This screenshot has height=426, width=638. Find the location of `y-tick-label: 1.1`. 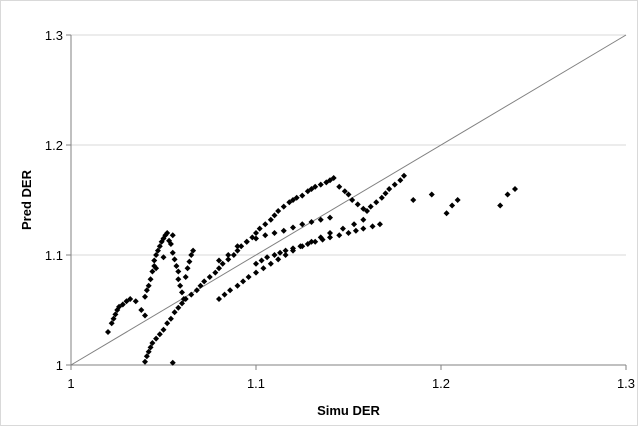

y-tick-label: 1.1 is located at coordinates (54, 255).